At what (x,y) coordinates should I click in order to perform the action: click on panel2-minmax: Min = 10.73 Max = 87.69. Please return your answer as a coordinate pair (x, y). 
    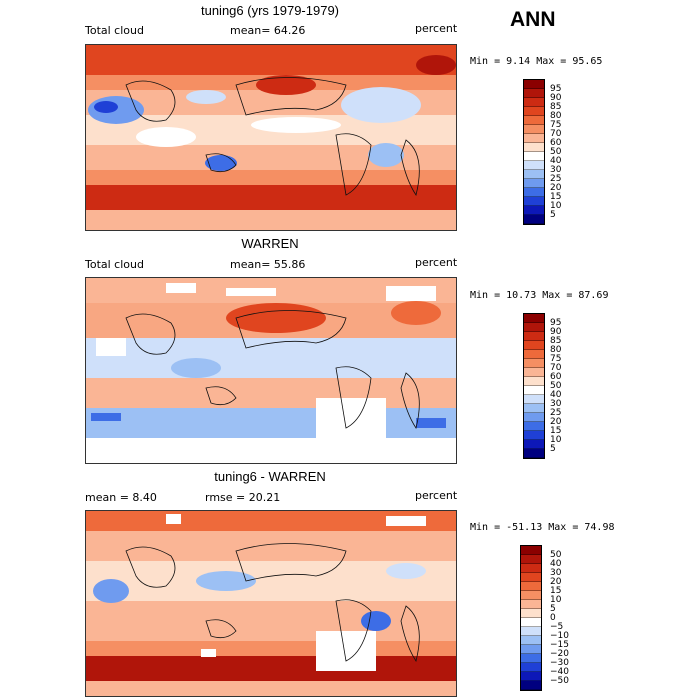
    Looking at the image, I should click on (539, 295).